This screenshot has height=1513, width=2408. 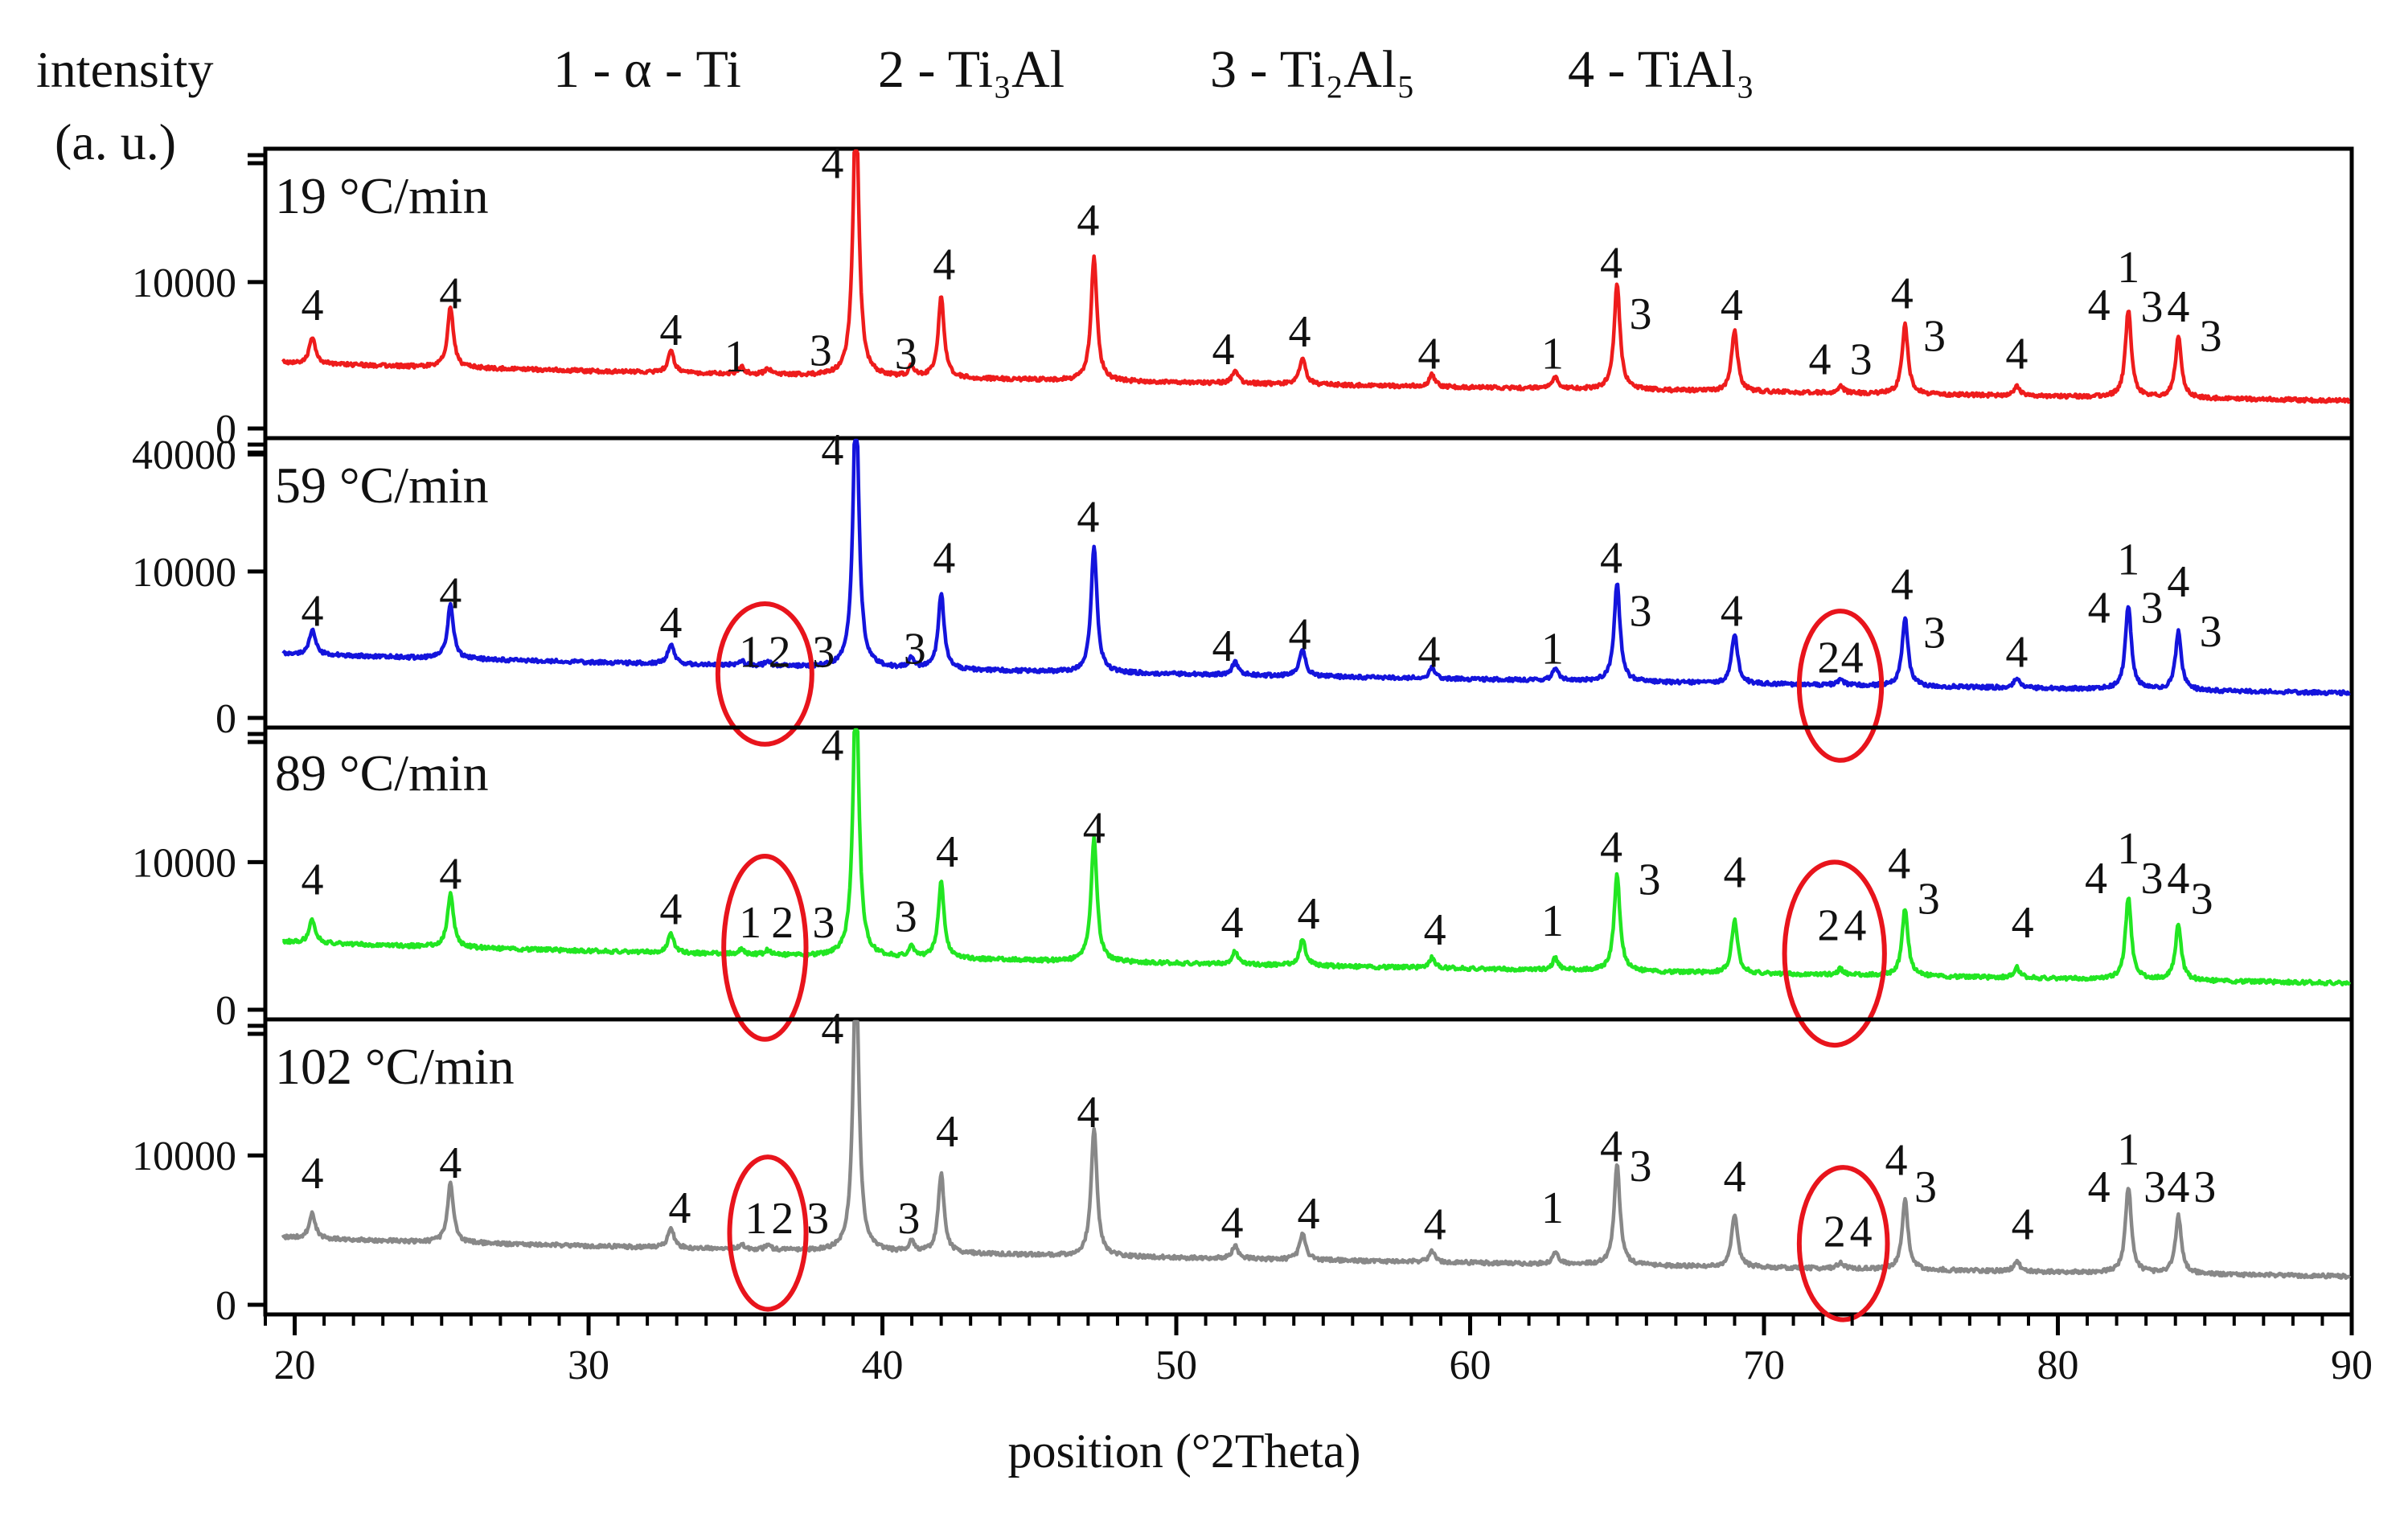 What do you see at coordinates (883, 1365) in the screenshot?
I see `x-tick-label: 40` at bounding box center [883, 1365].